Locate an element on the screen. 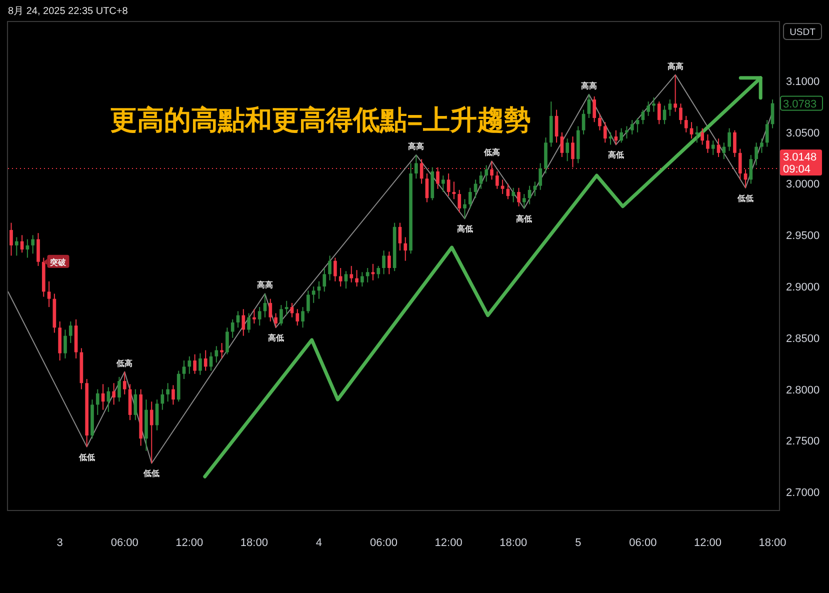  value-label: 3.0783 is located at coordinates (801, 103).